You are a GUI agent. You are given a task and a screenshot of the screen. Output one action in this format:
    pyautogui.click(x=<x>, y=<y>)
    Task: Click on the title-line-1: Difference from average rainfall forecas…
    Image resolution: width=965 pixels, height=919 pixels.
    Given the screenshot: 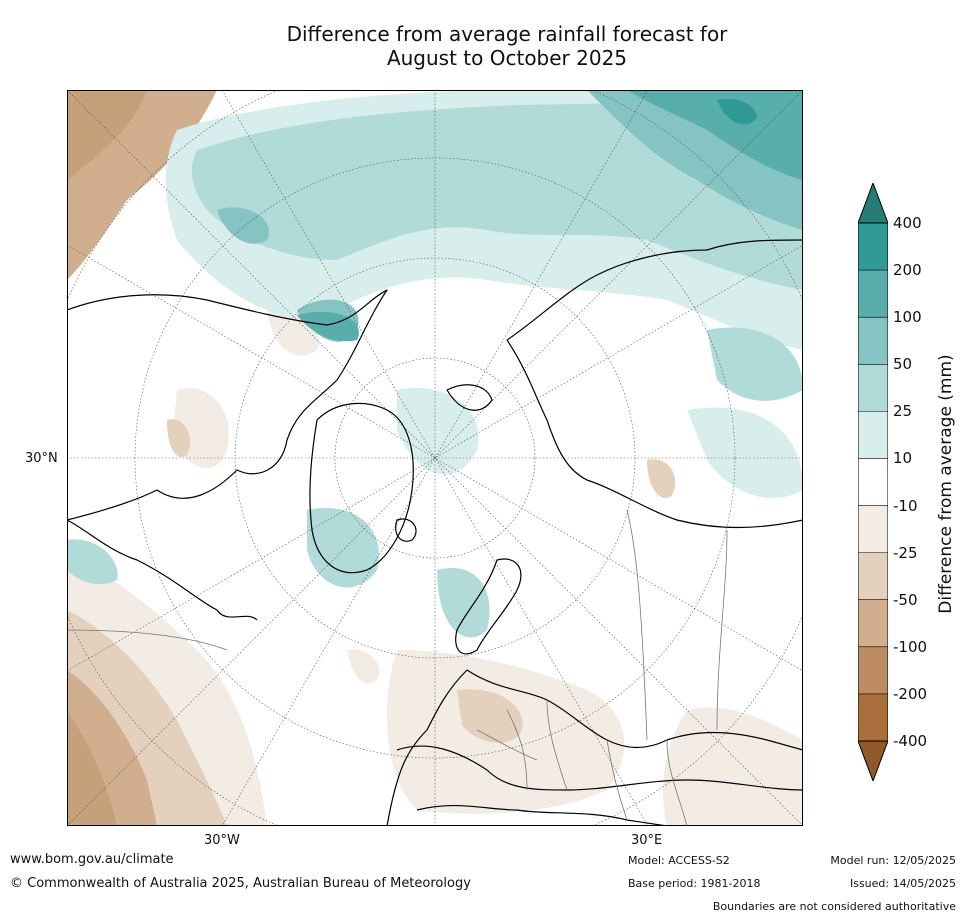 What is the action you would take?
    pyautogui.click(x=507, y=34)
    